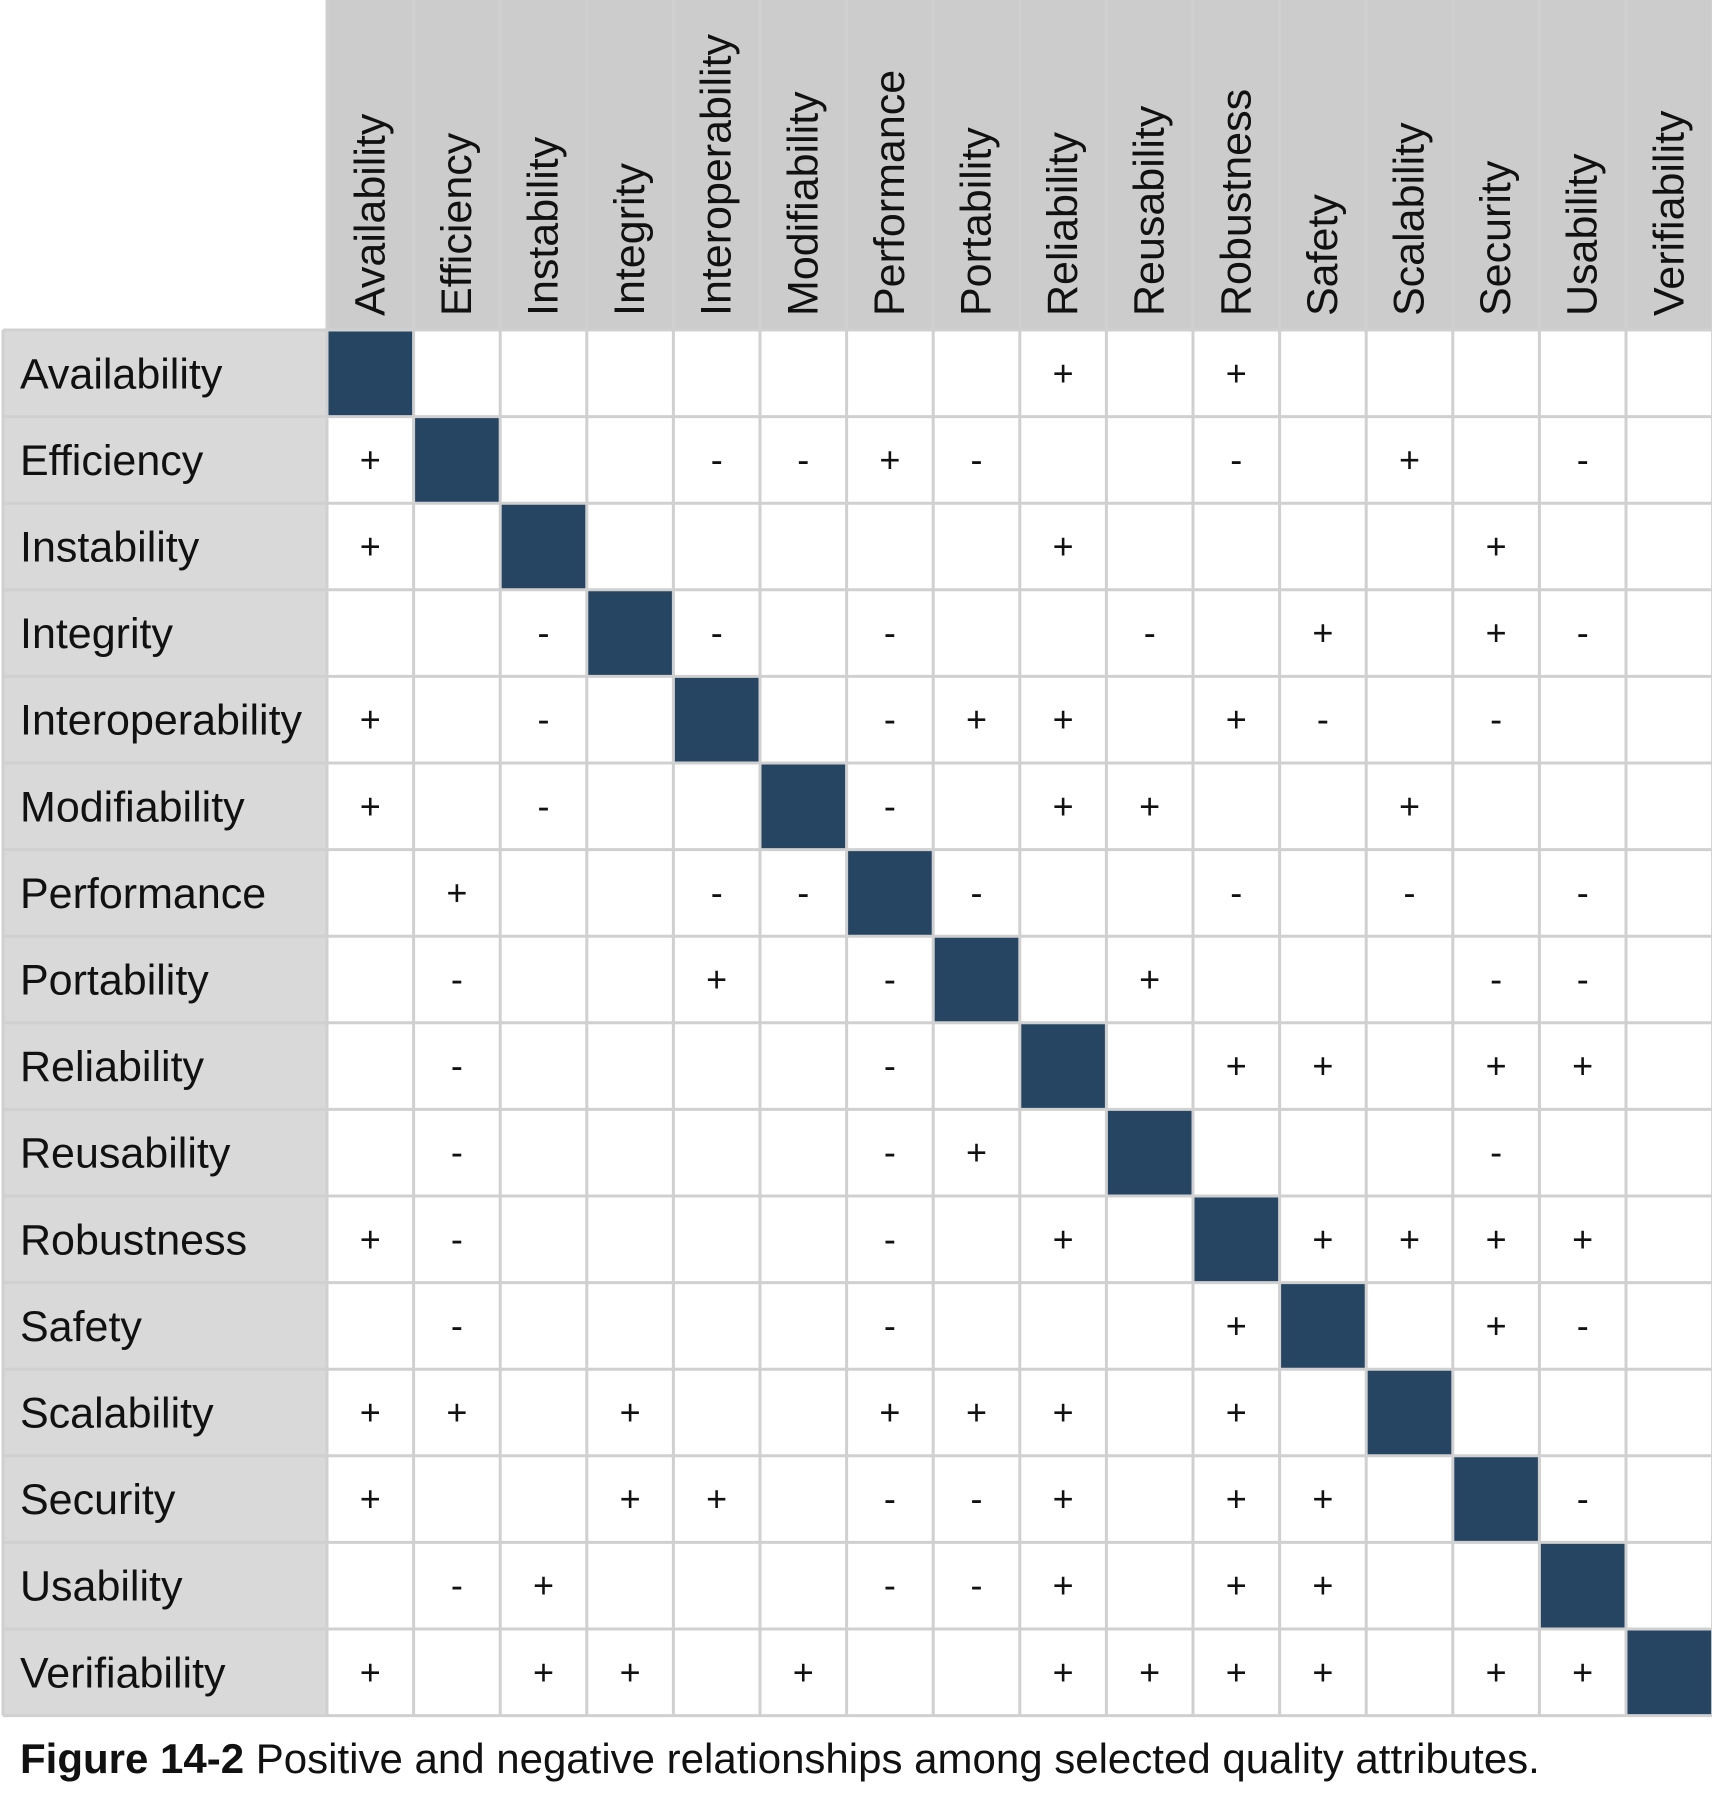  What do you see at coordinates (143, 894) in the screenshot?
I see `row-header-performance: Performance` at bounding box center [143, 894].